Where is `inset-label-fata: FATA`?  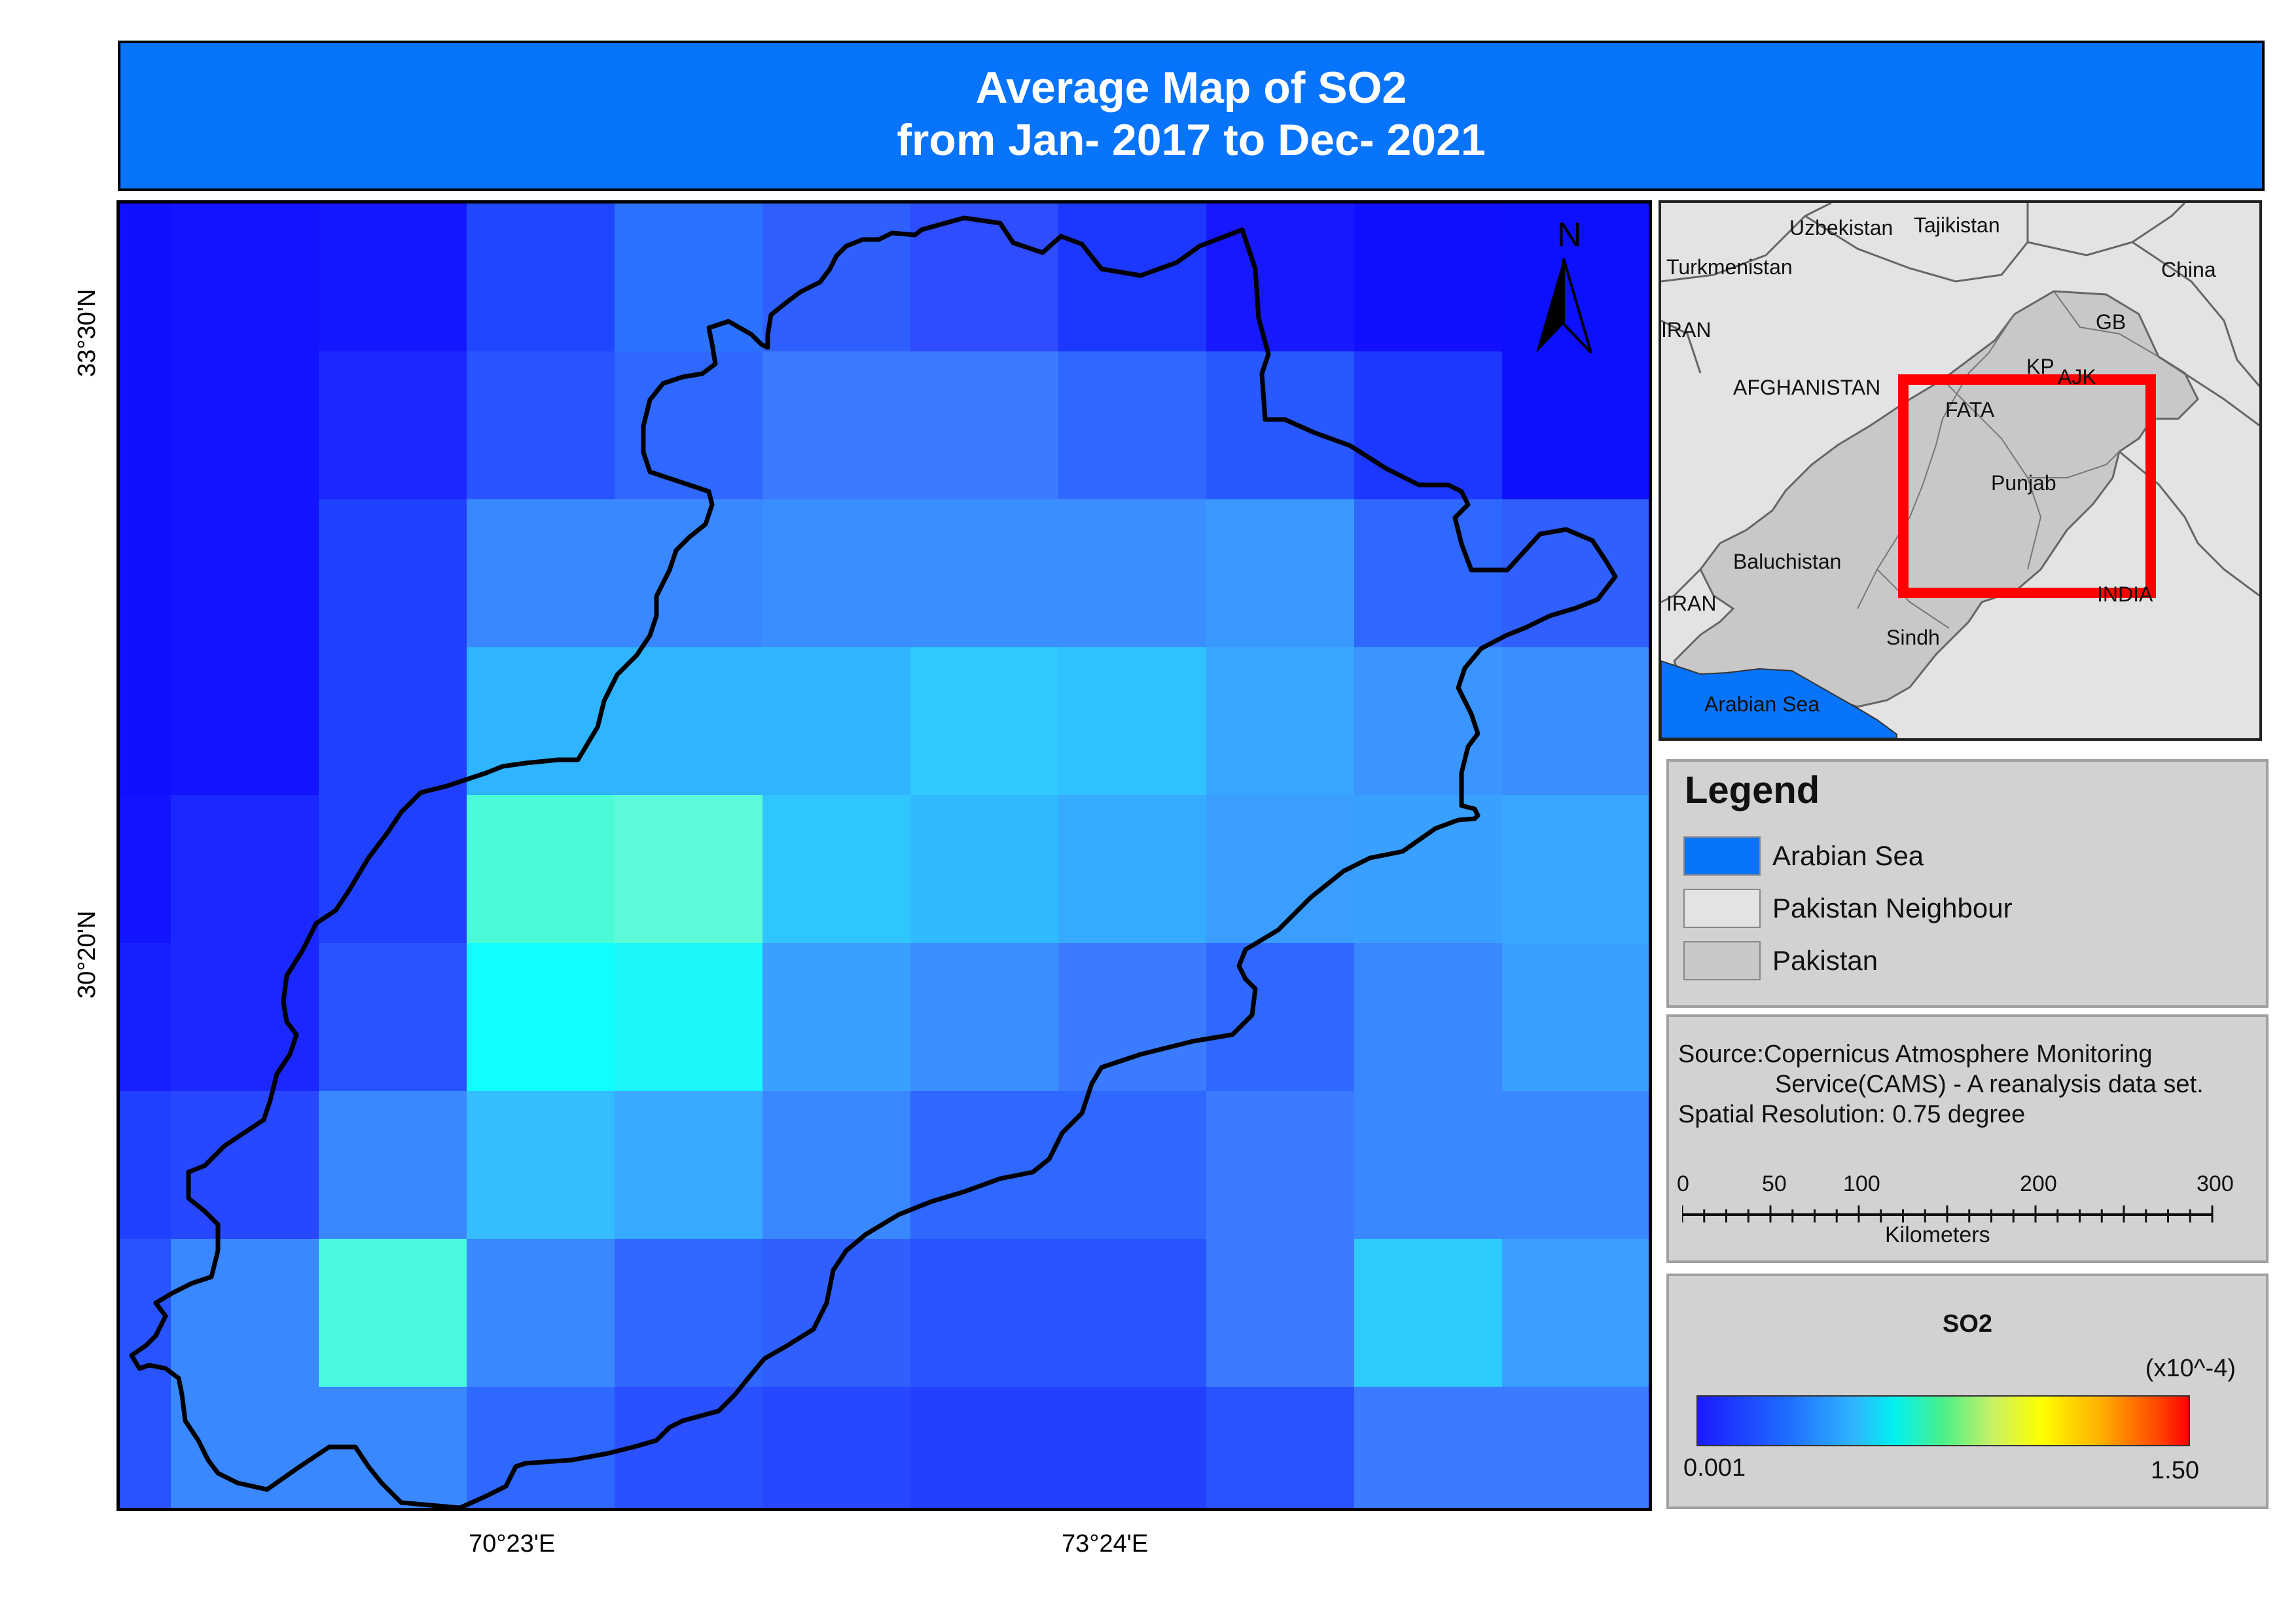 inset-label-fata: FATA is located at coordinates (1970, 409).